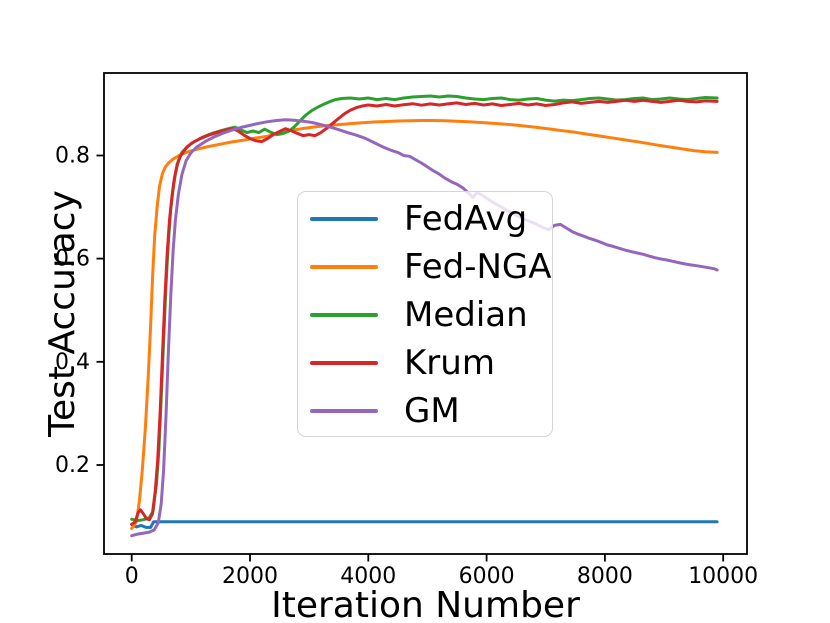 The height and width of the screenshot is (623, 830). Describe the element at coordinates (466, 315) in the screenshot. I see `legend-label-median: Median` at that location.